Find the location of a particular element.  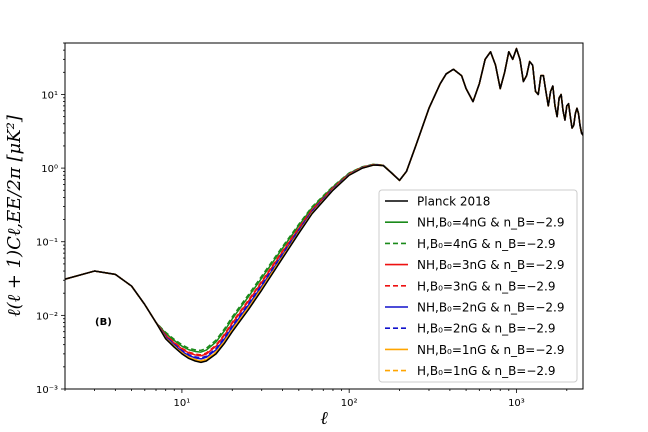

x-axis-title: ℓ is located at coordinates (324, 418).